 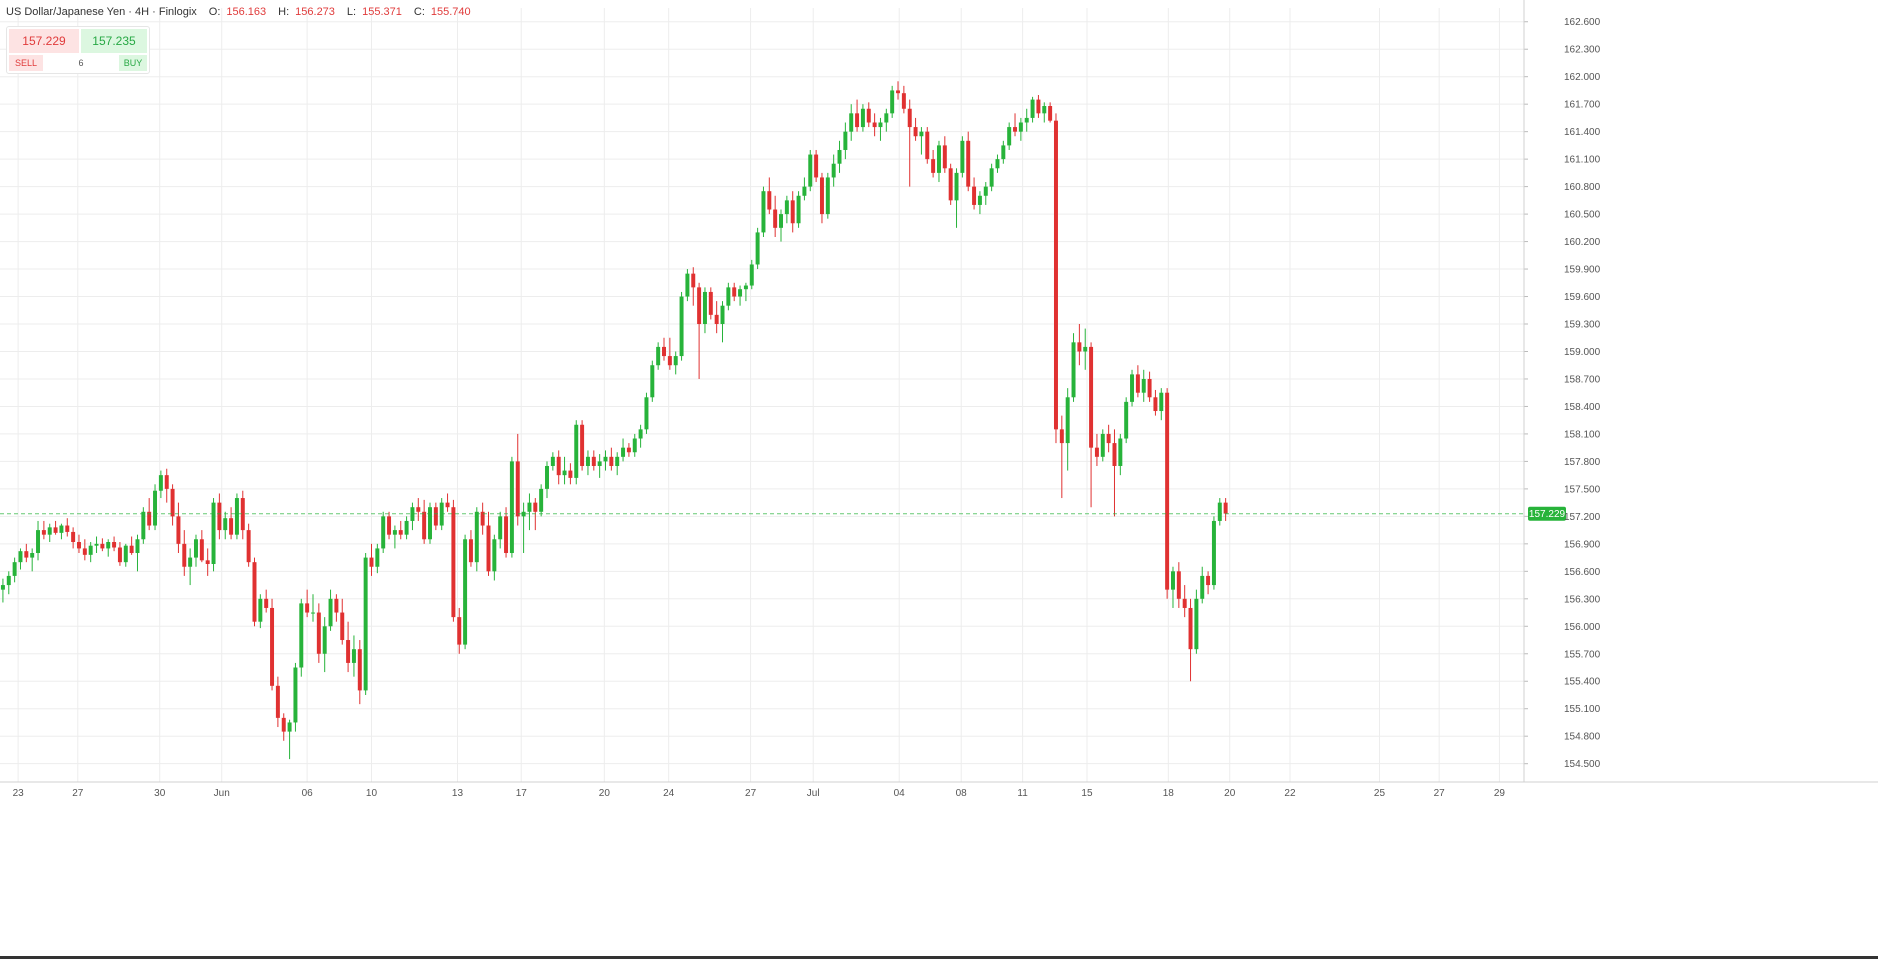 What do you see at coordinates (1582, 270) in the screenshot?
I see `y-tick-label: 159.900` at bounding box center [1582, 270].